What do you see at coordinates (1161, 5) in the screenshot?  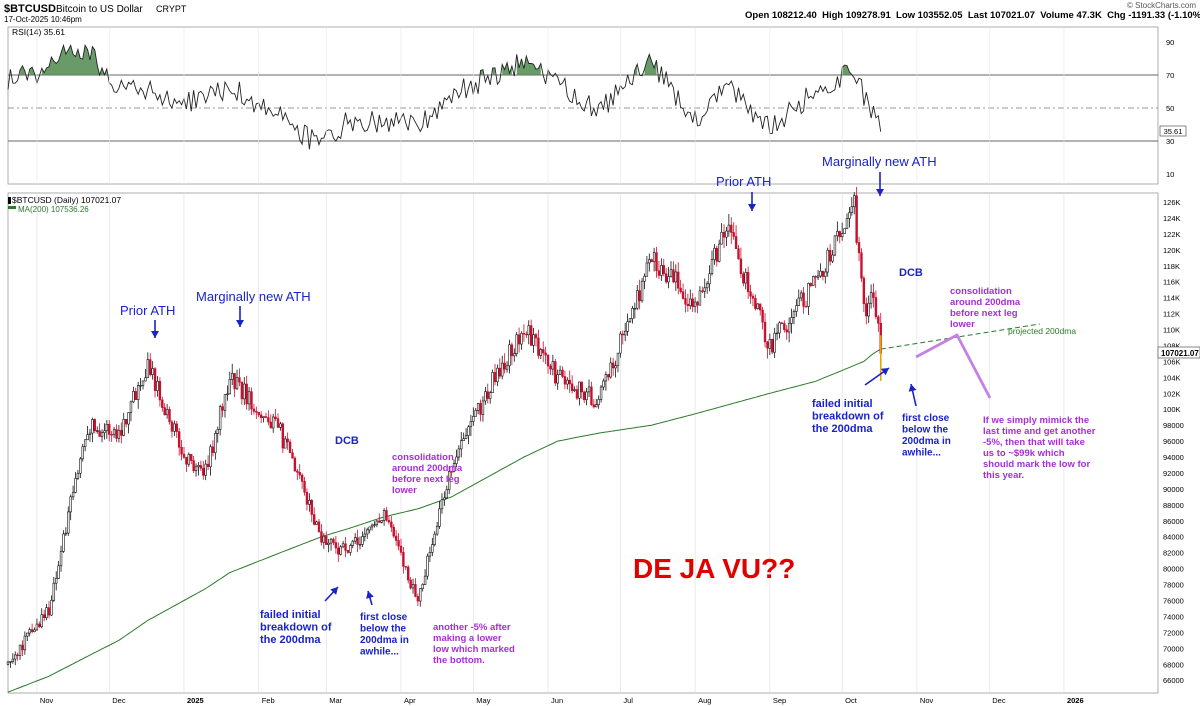 I see `brand-label: © StockCharts.com` at bounding box center [1161, 5].